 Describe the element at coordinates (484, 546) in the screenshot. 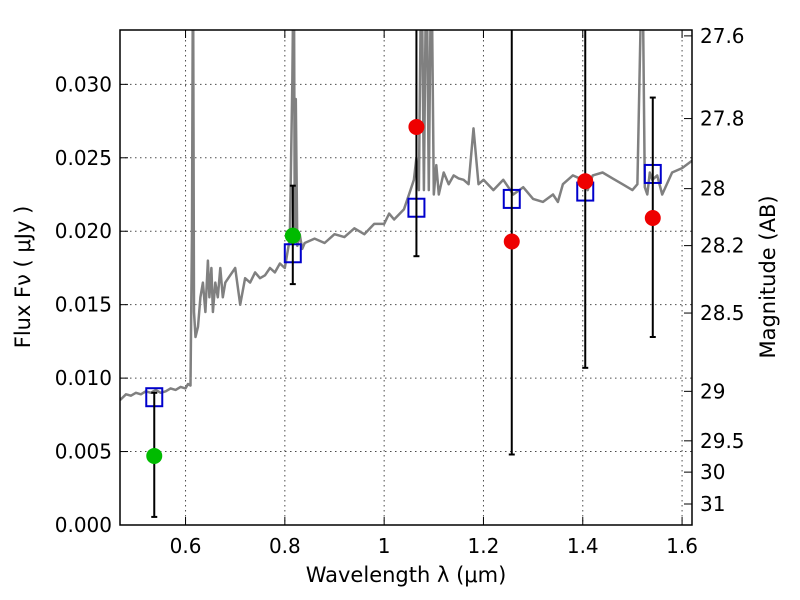

I see `x-tick-label: 1.2` at that location.